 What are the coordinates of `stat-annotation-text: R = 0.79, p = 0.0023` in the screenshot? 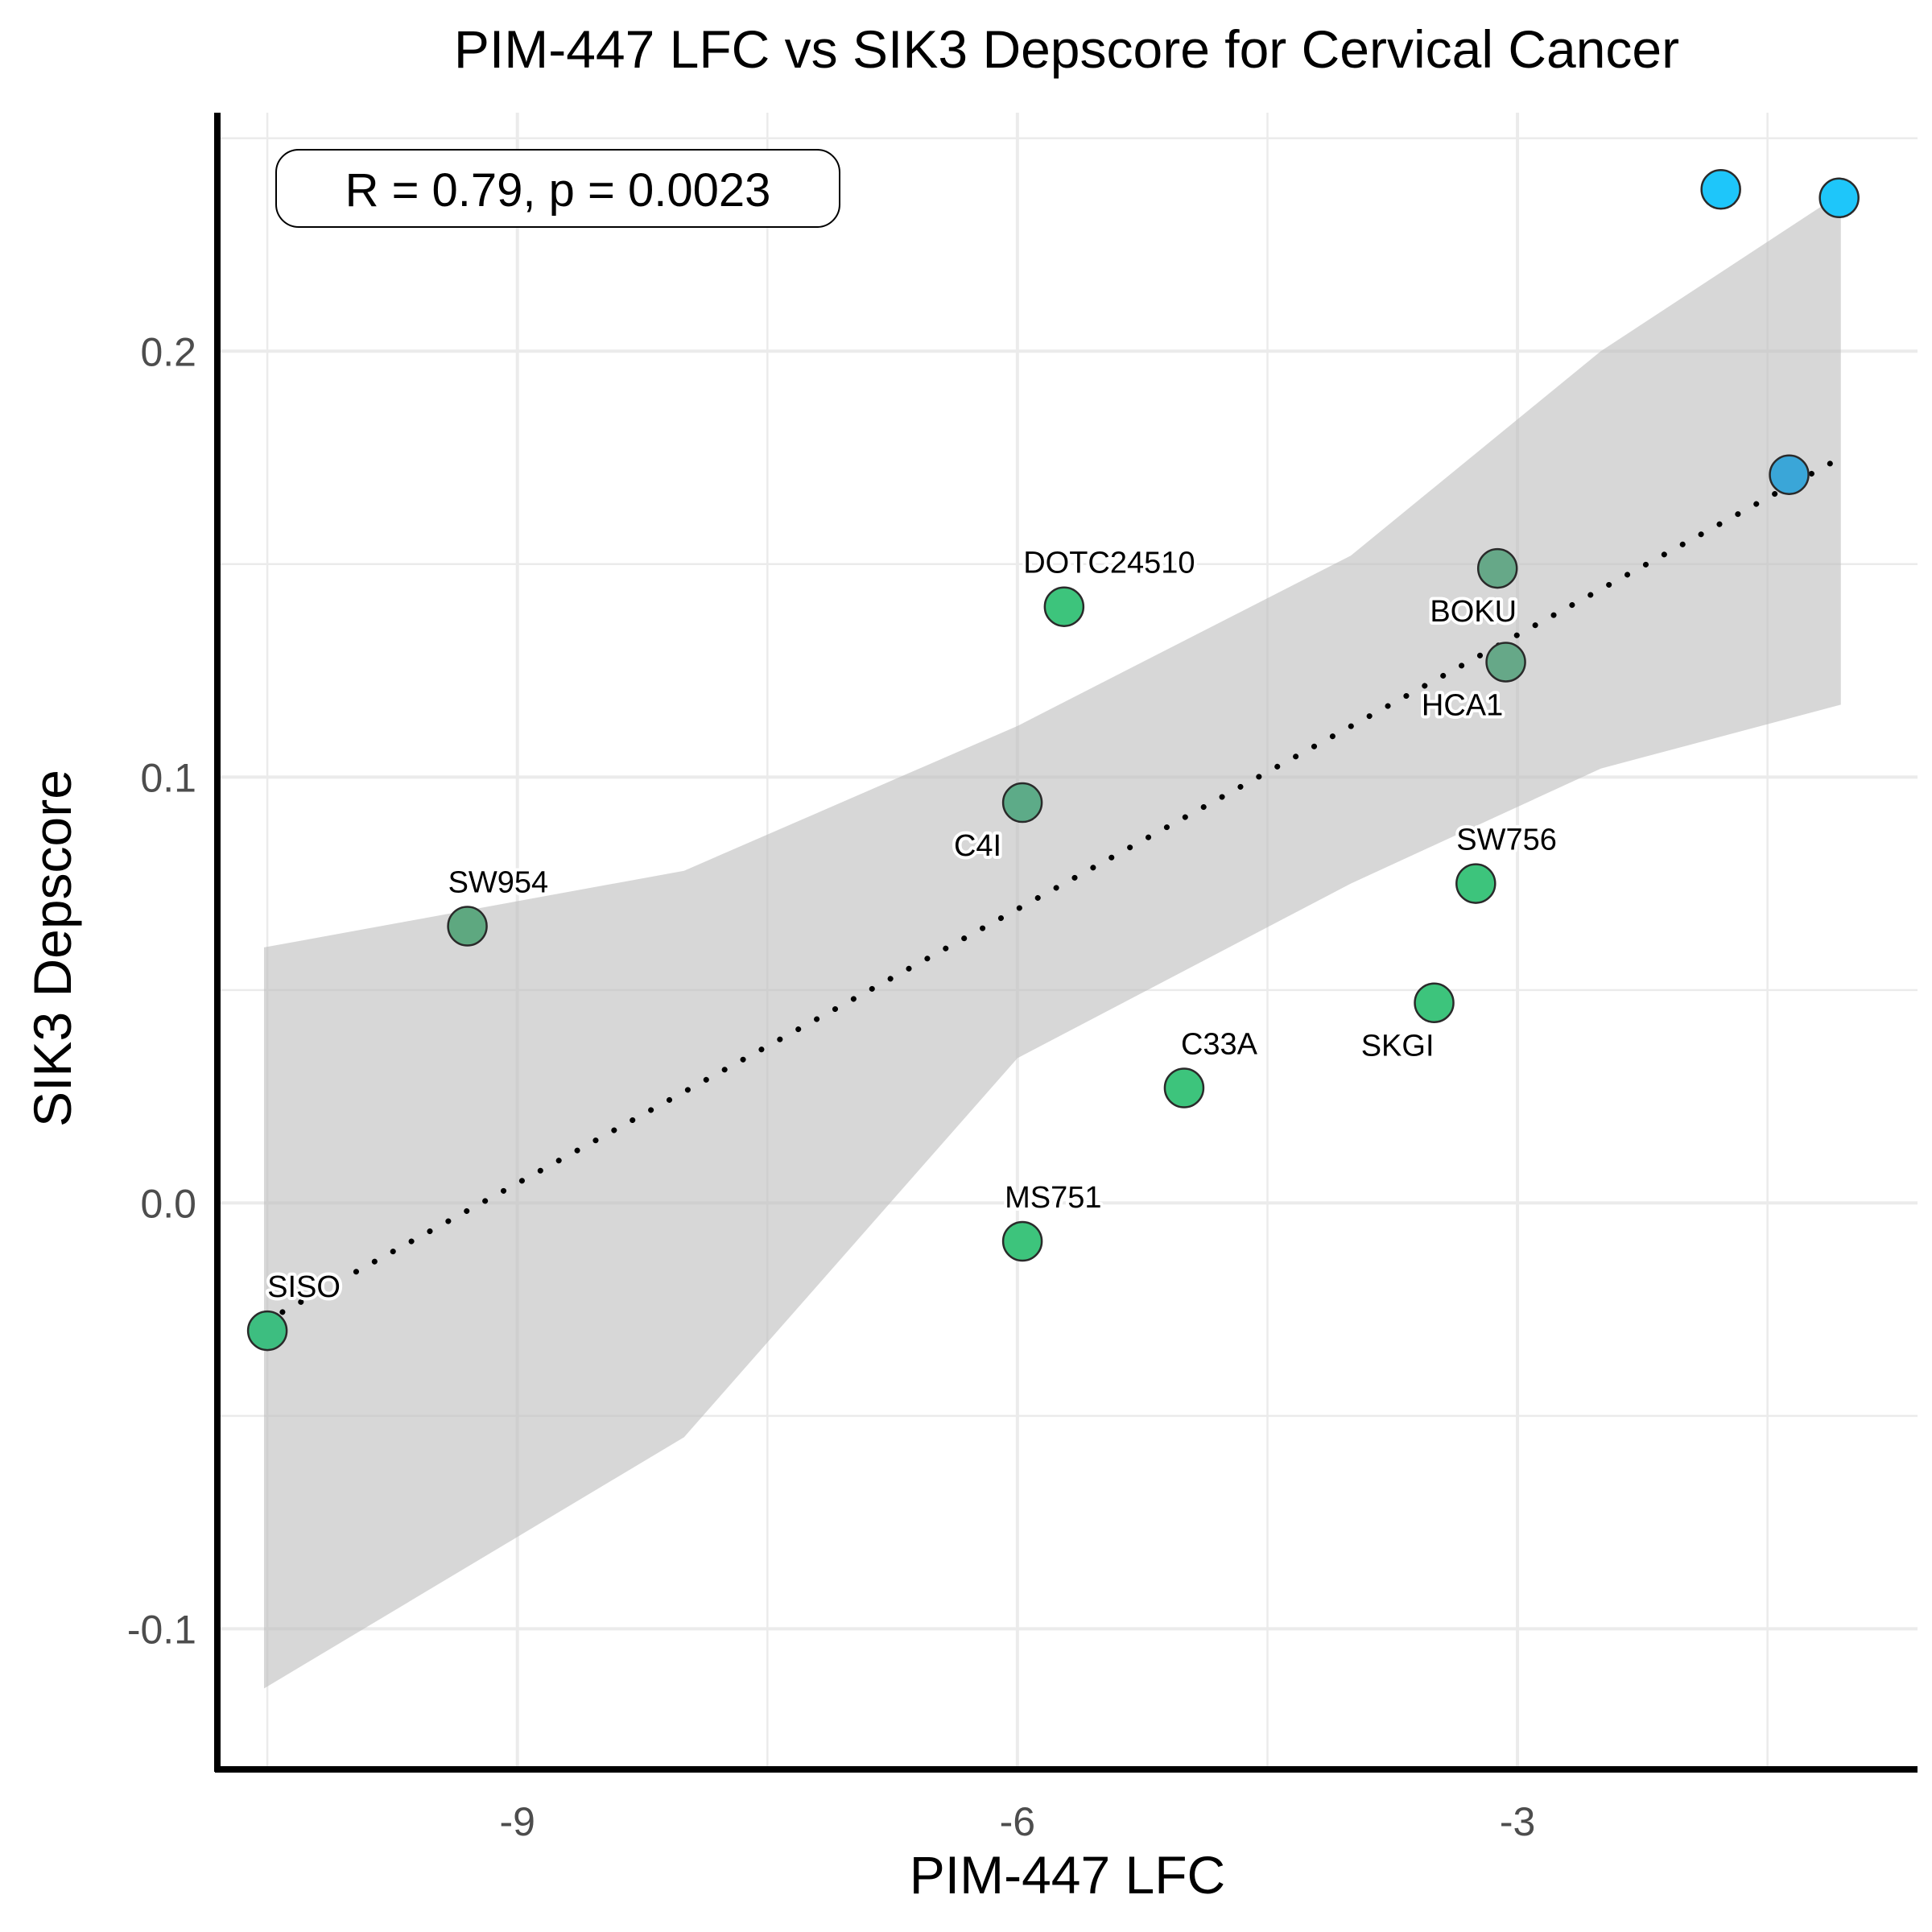 It's located at (558, 190).